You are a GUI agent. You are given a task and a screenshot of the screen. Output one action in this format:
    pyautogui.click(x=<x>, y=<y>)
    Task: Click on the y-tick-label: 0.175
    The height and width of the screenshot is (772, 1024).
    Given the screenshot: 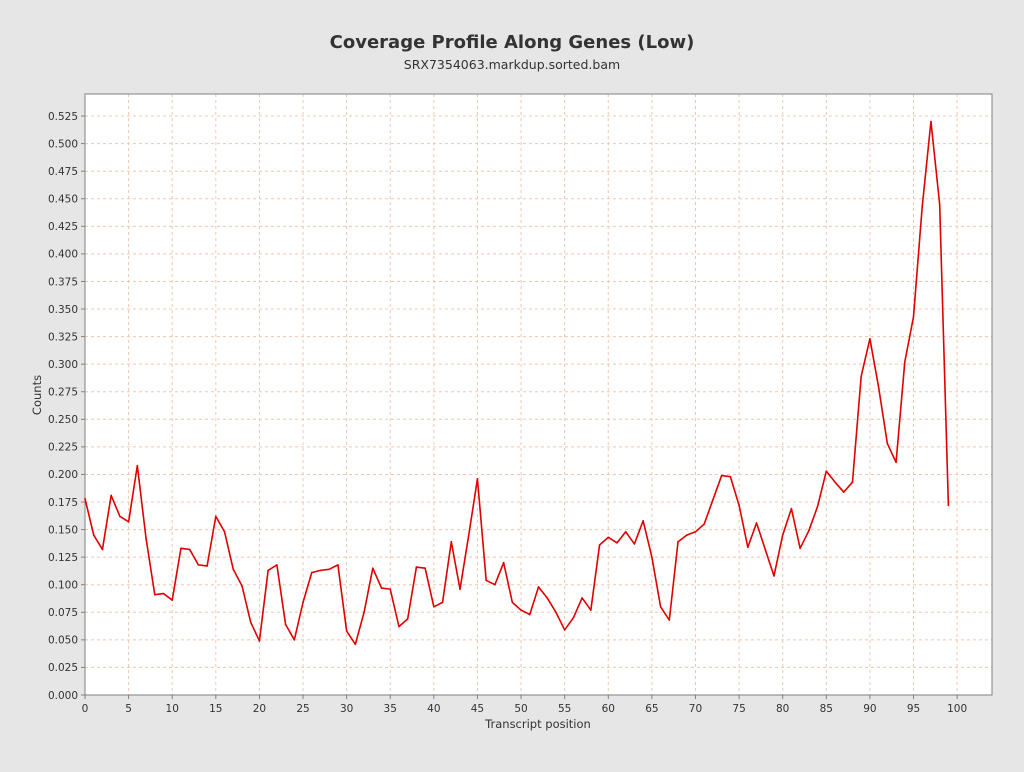 What is the action you would take?
    pyautogui.click(x=63, y=503)
    